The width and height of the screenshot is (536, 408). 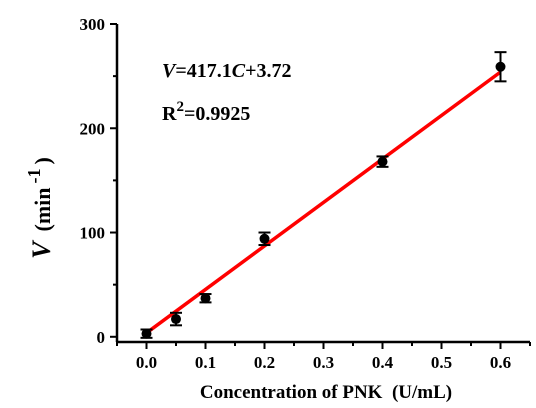 I want to click on y-axis-title-var: V, so click(x=41, y=249).